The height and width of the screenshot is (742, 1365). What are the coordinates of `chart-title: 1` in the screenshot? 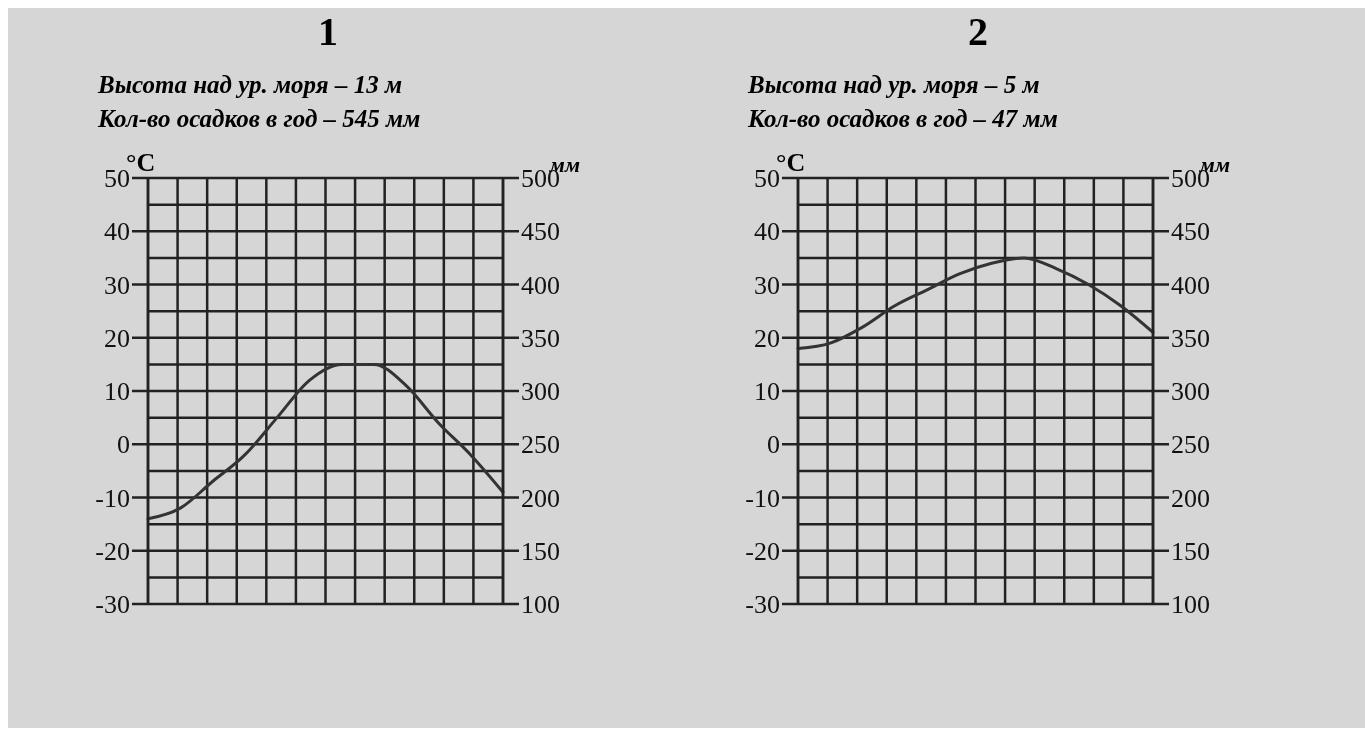 It's located at (328, 32).